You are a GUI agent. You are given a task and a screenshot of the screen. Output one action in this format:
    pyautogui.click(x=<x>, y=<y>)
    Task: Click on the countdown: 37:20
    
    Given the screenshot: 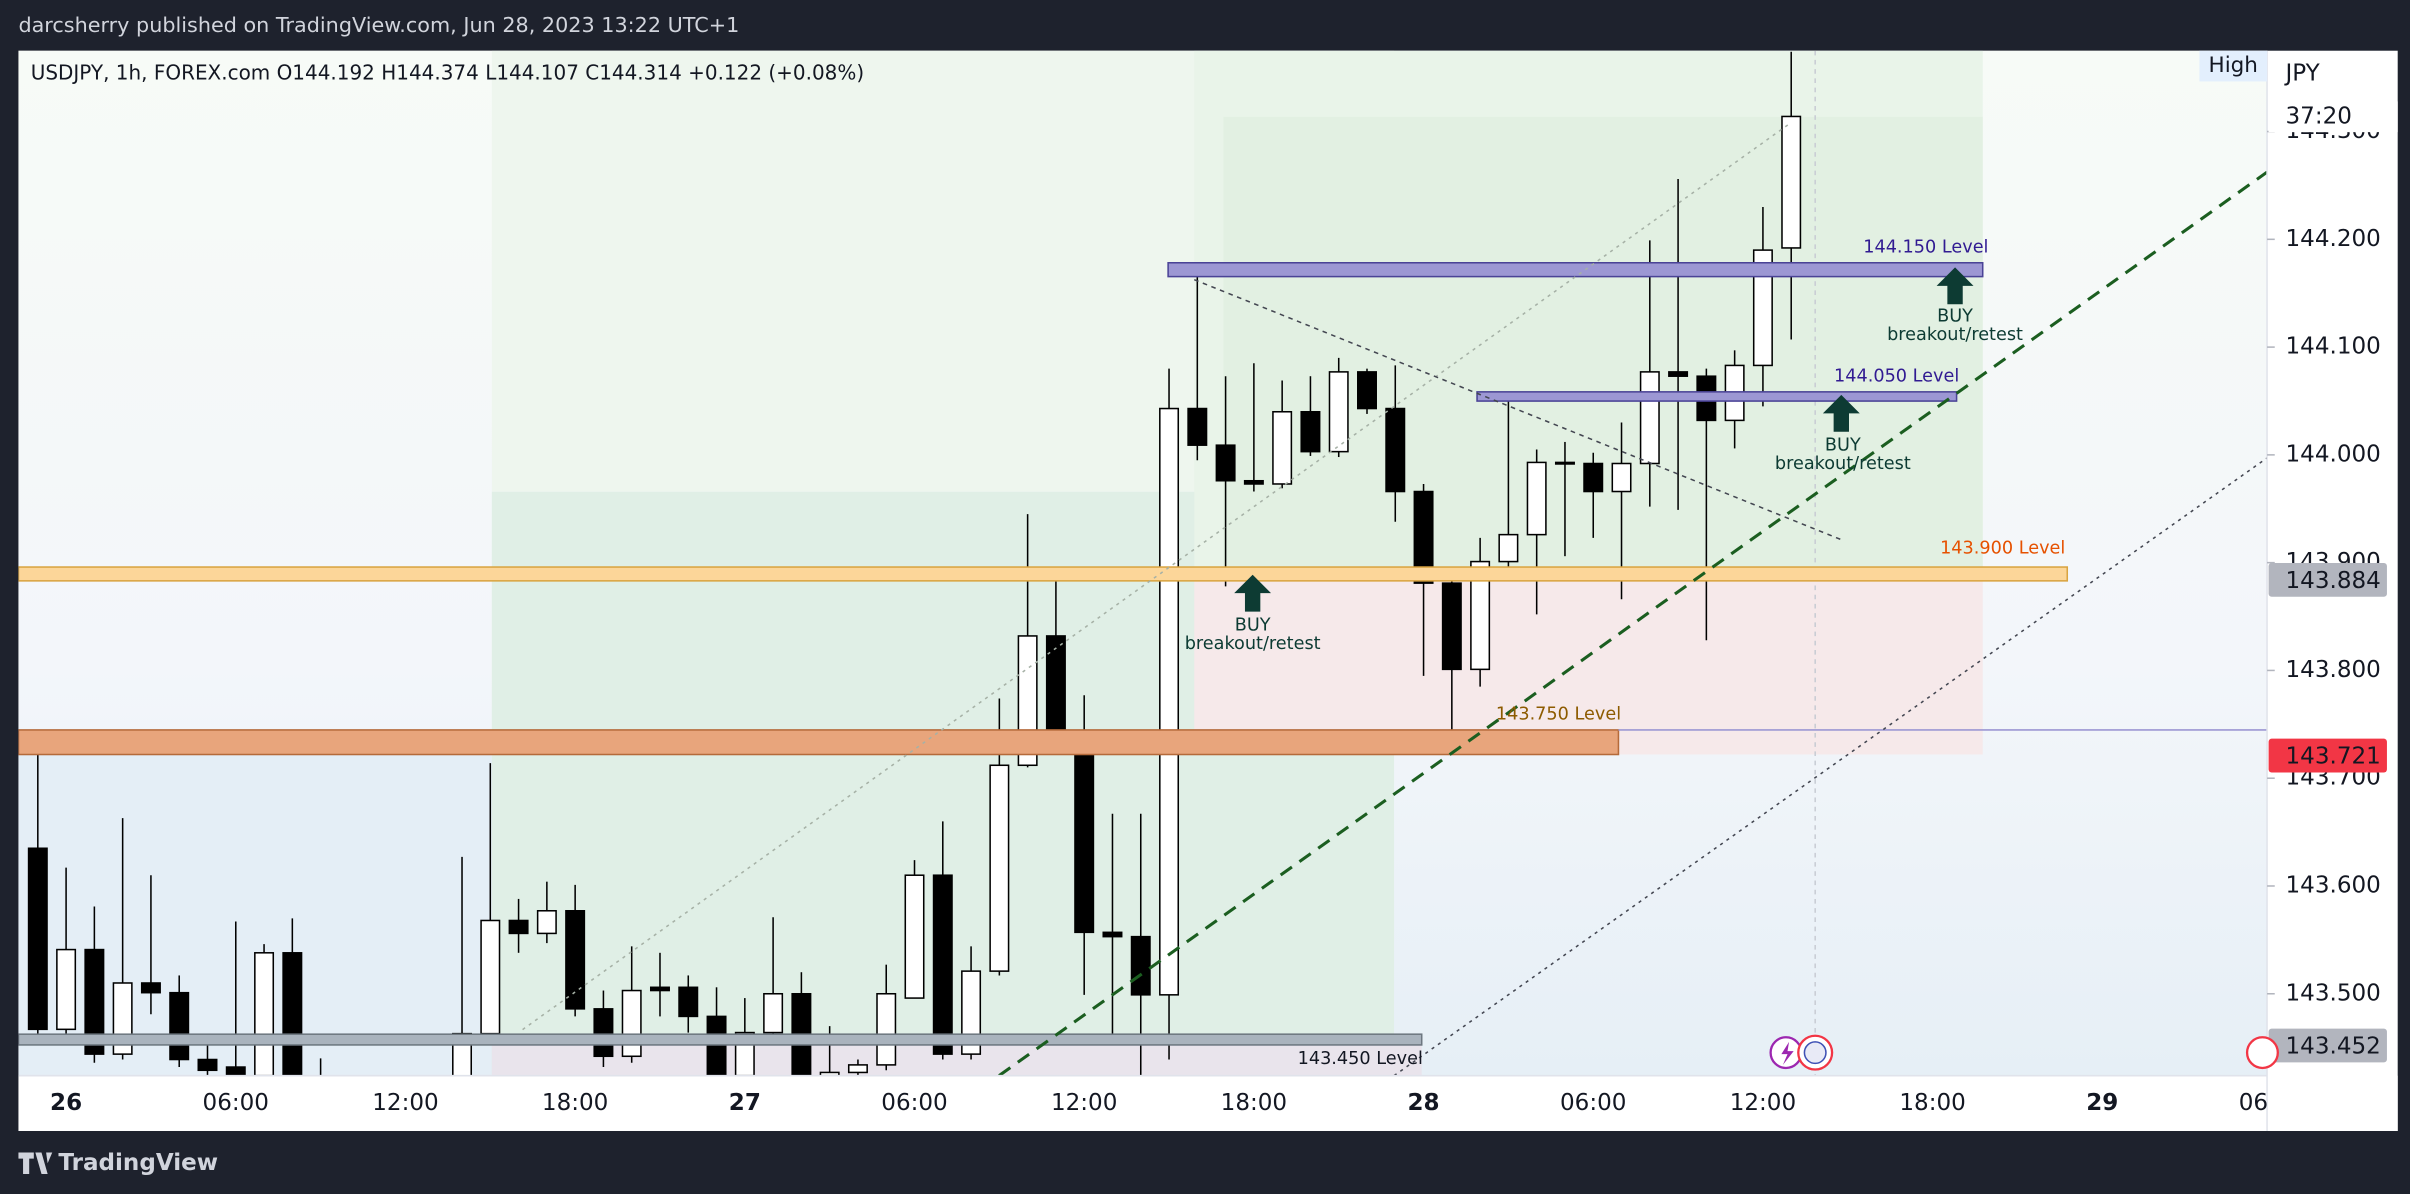 What is the action you would take?
    pyautogui.click(x=2319, y=116)
    